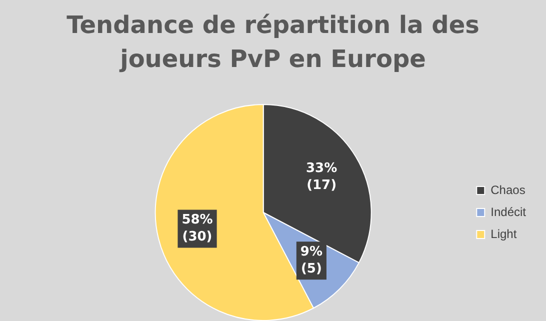  What do you see at coordinates (197, 228) in the screenshot?
I see `data-label: 58% (30)` at bounding box center [197, 228].